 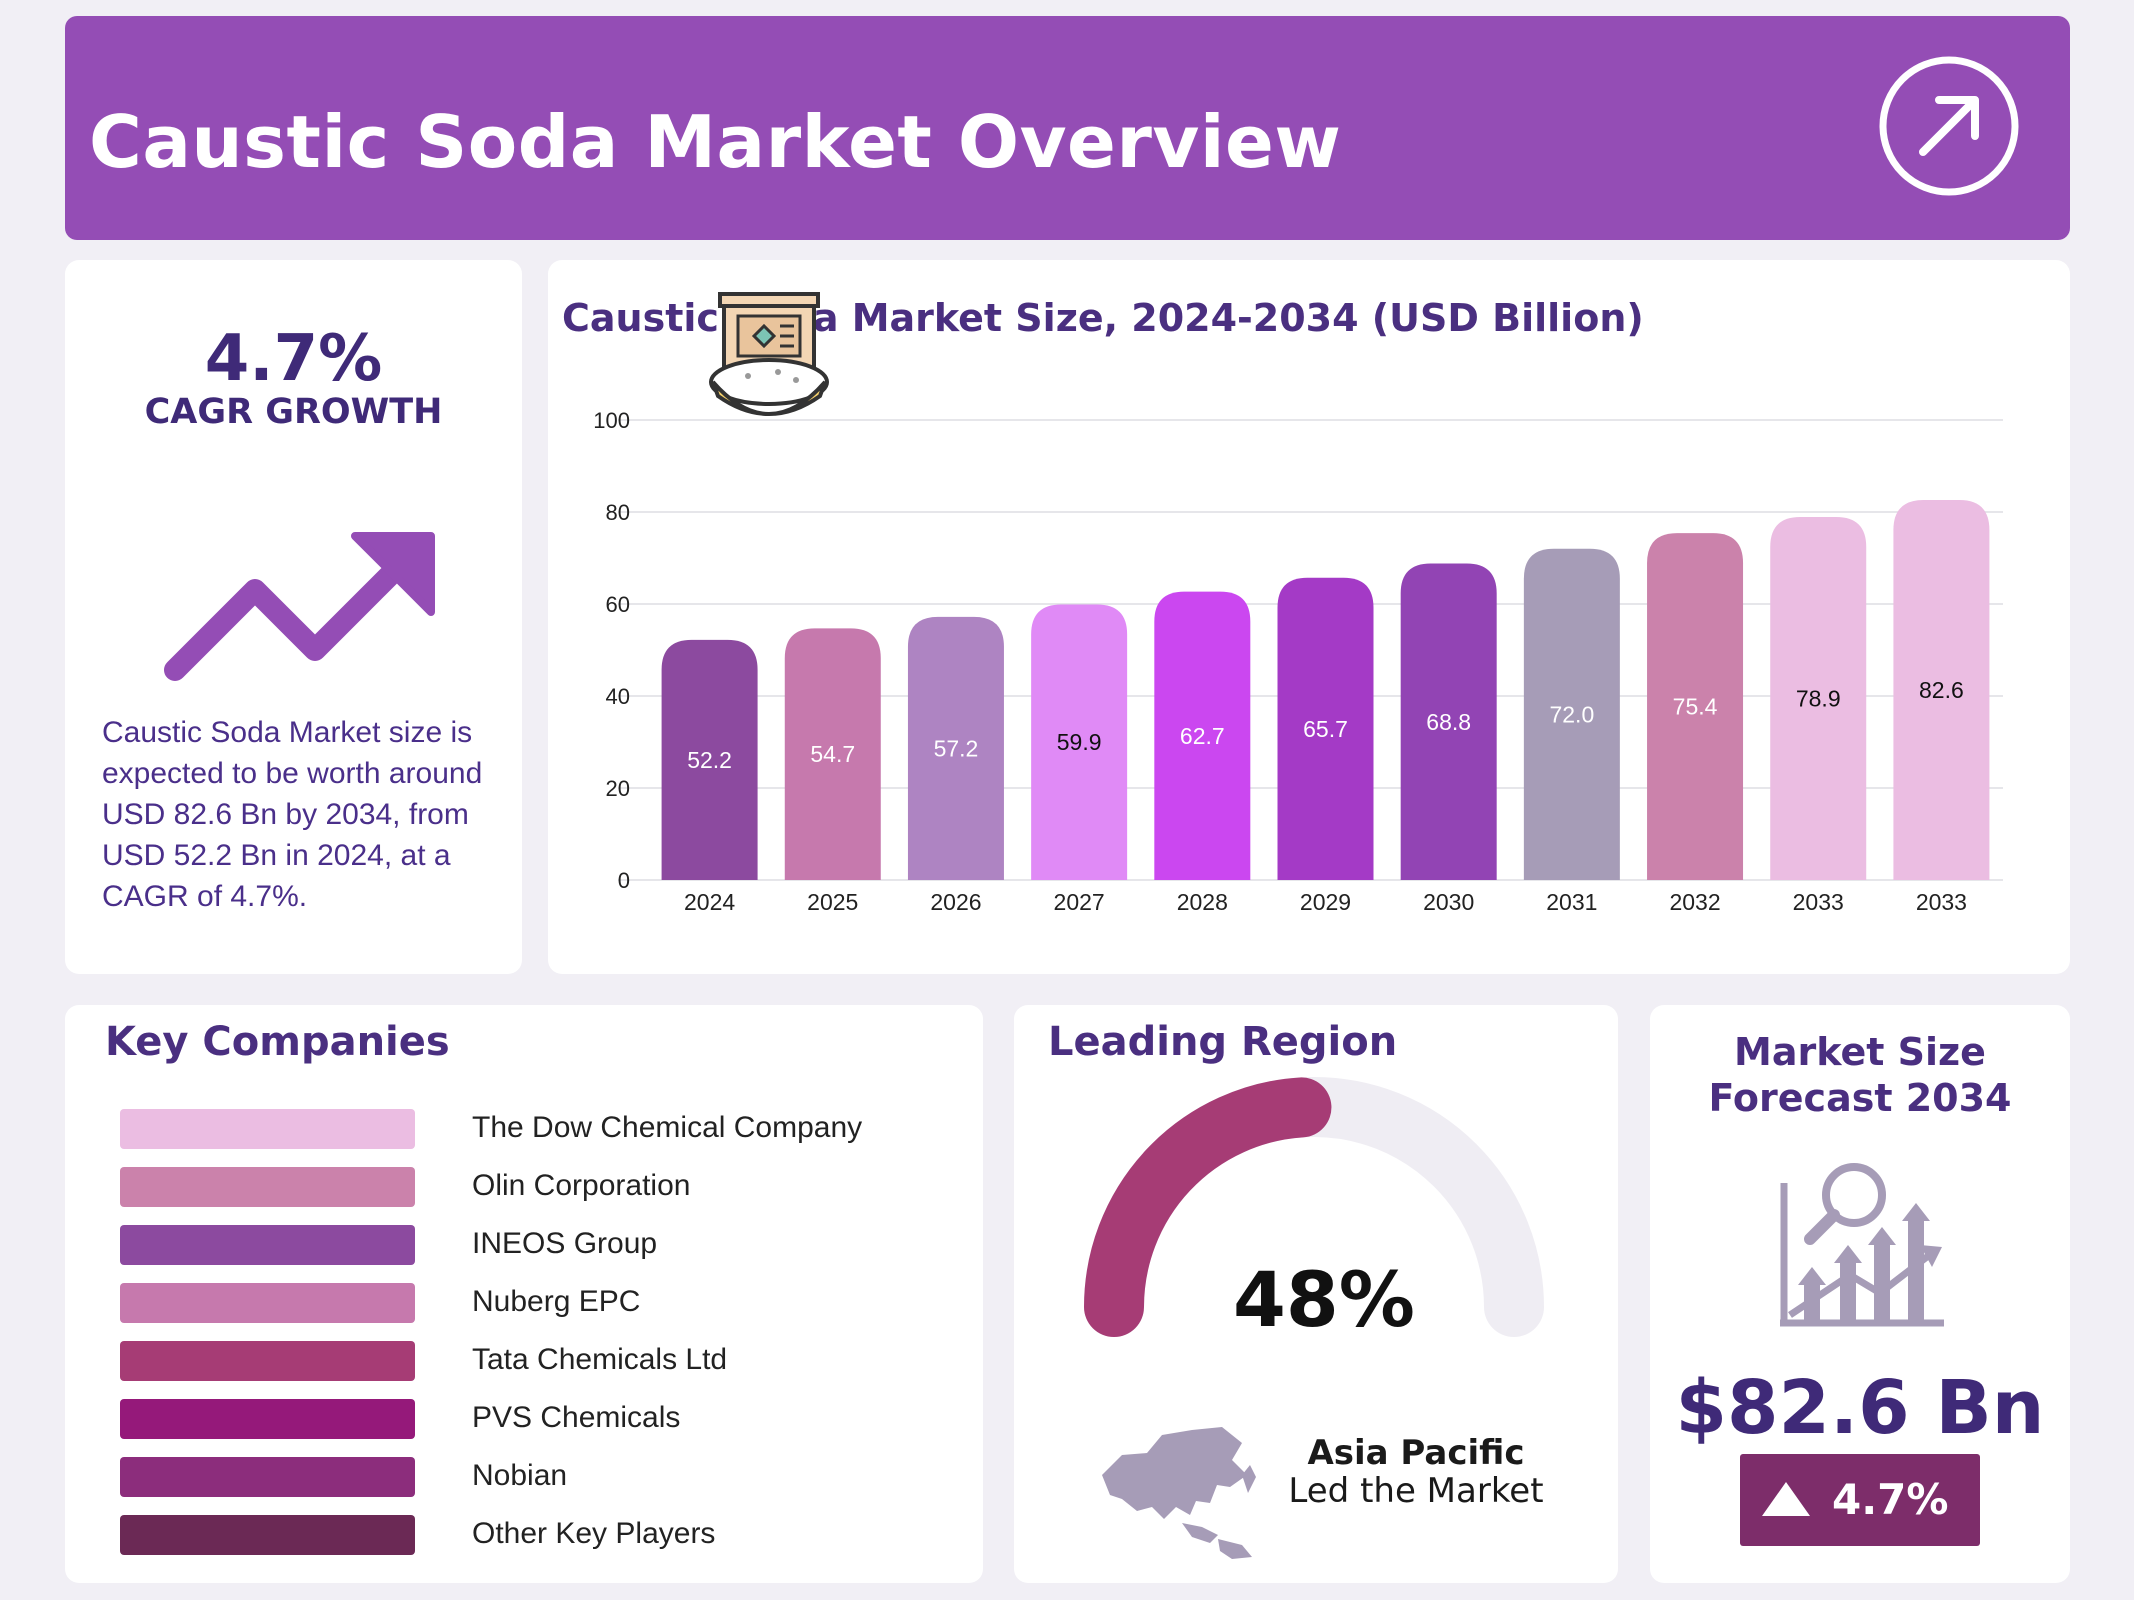 I want to click on region-share-gauge, so click(x=1314, y=1207).